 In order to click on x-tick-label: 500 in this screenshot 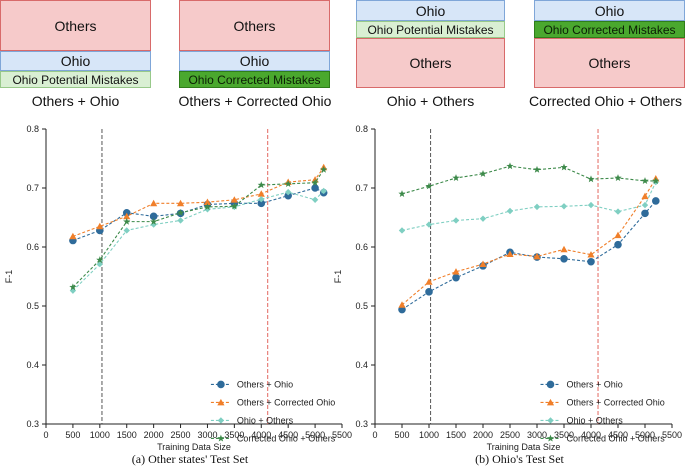, I will do `click(72, 435)`.